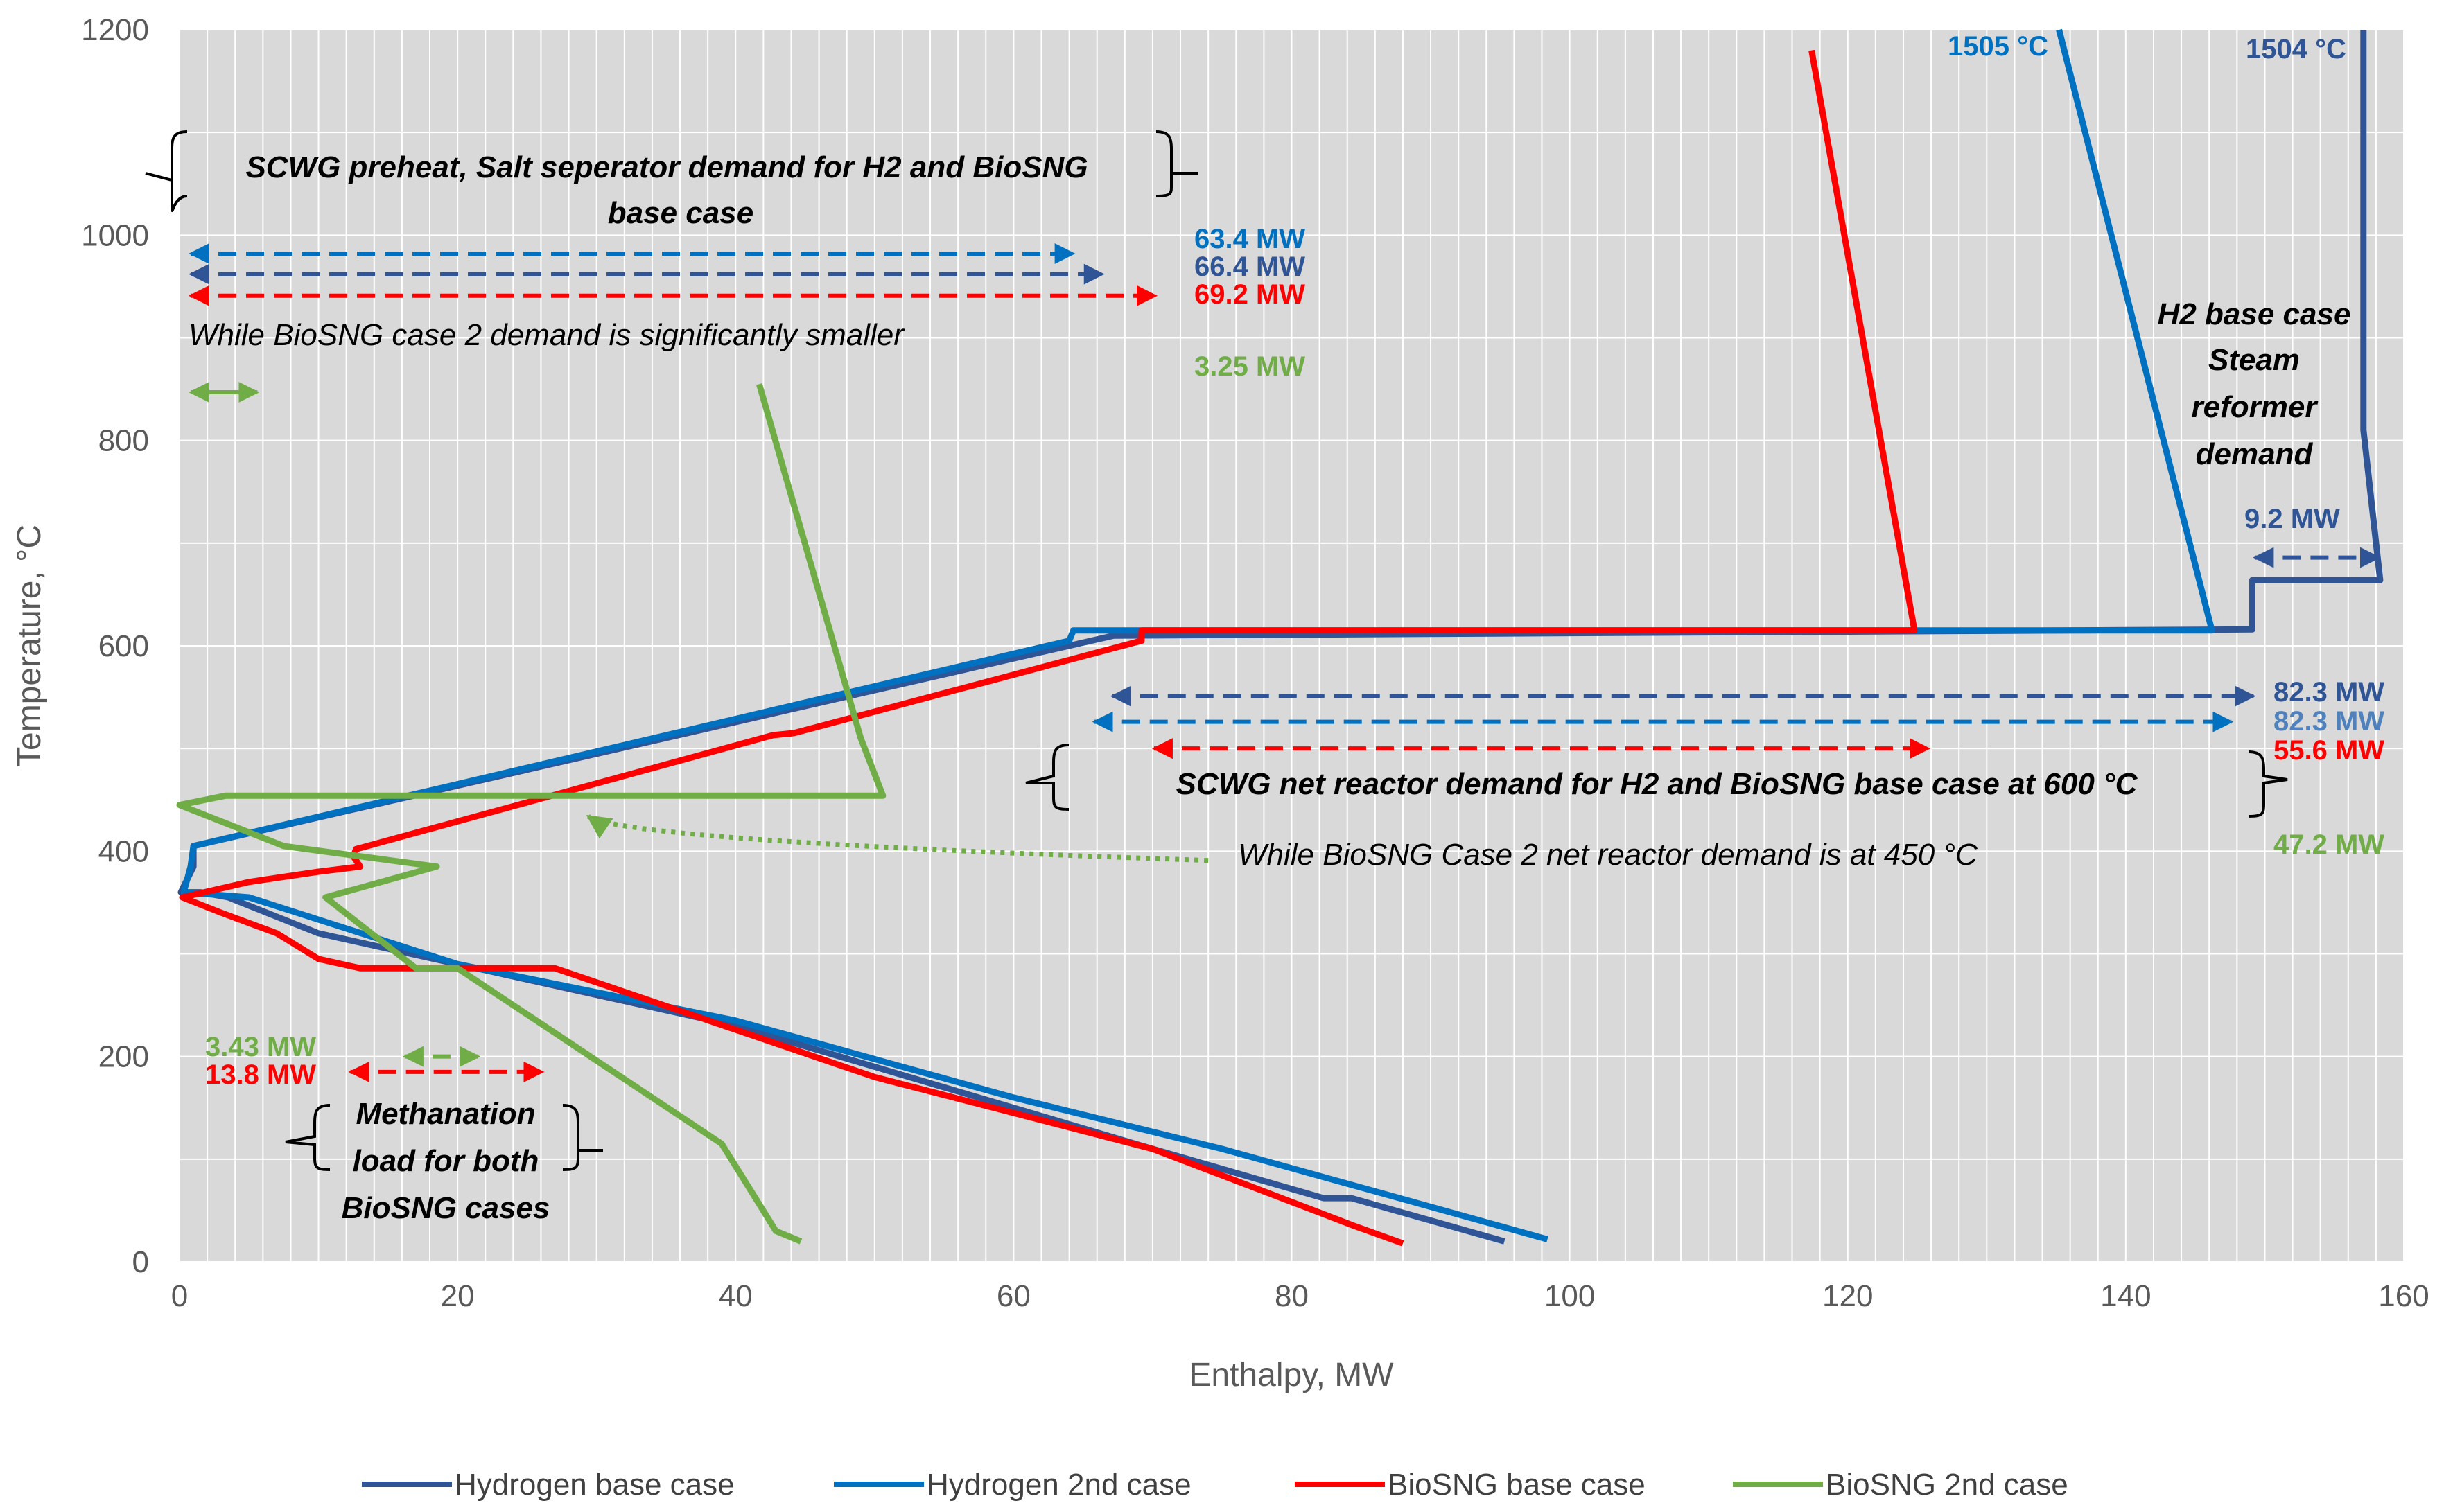  Describe the element at coordinates (2254, 314) in the screenshot. I see `h2-steam-line1: H2 base case` at that location.